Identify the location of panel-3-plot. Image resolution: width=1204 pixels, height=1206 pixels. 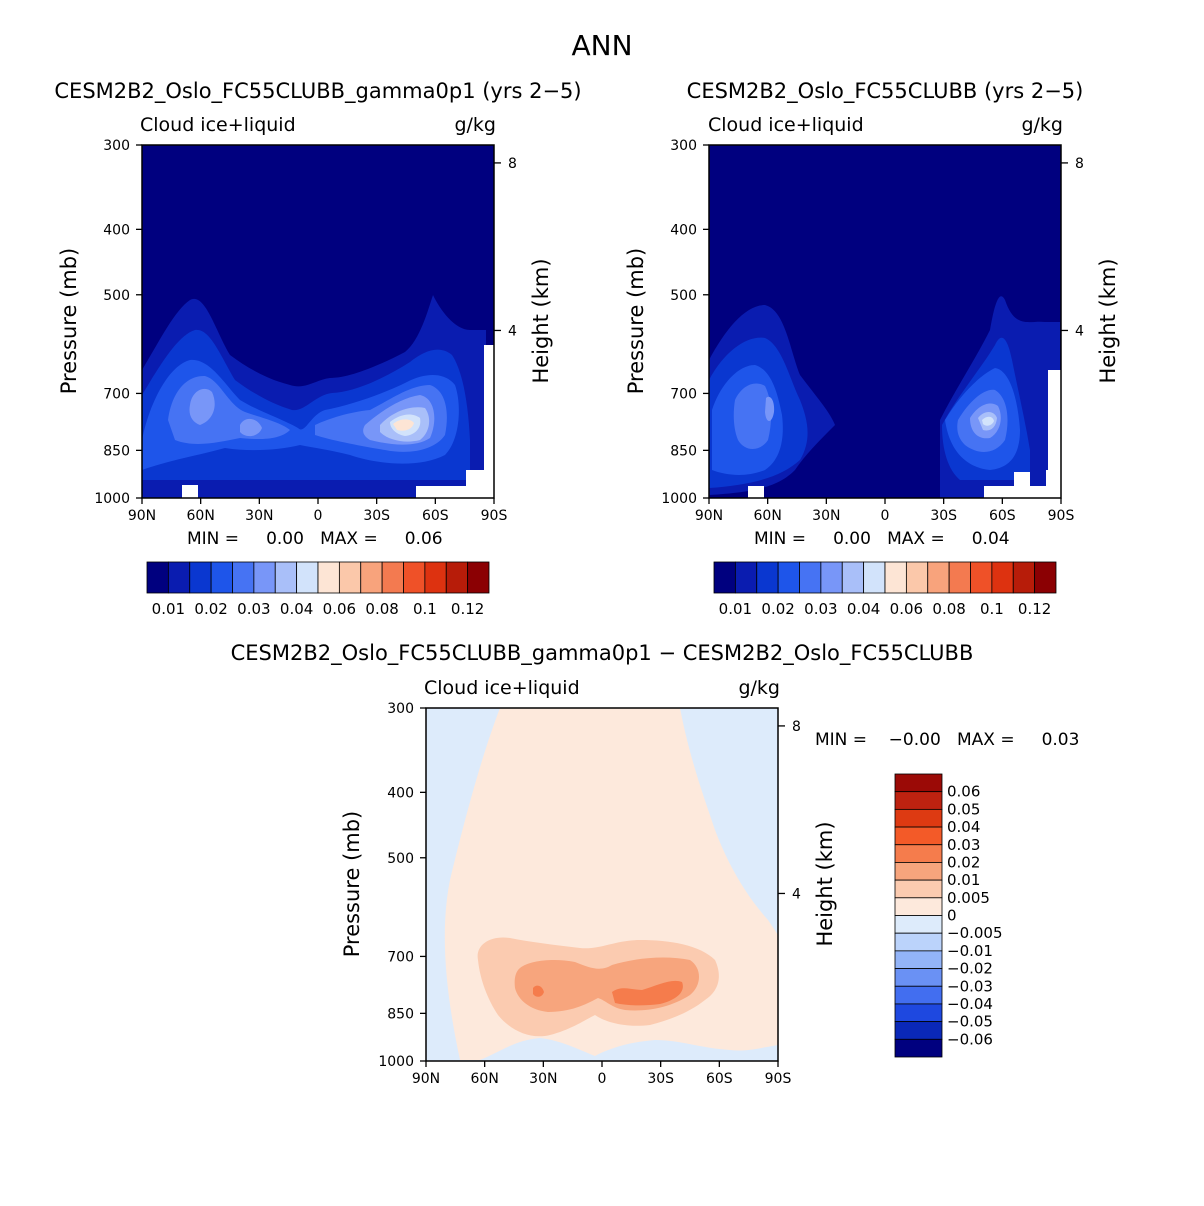
(602, 884).